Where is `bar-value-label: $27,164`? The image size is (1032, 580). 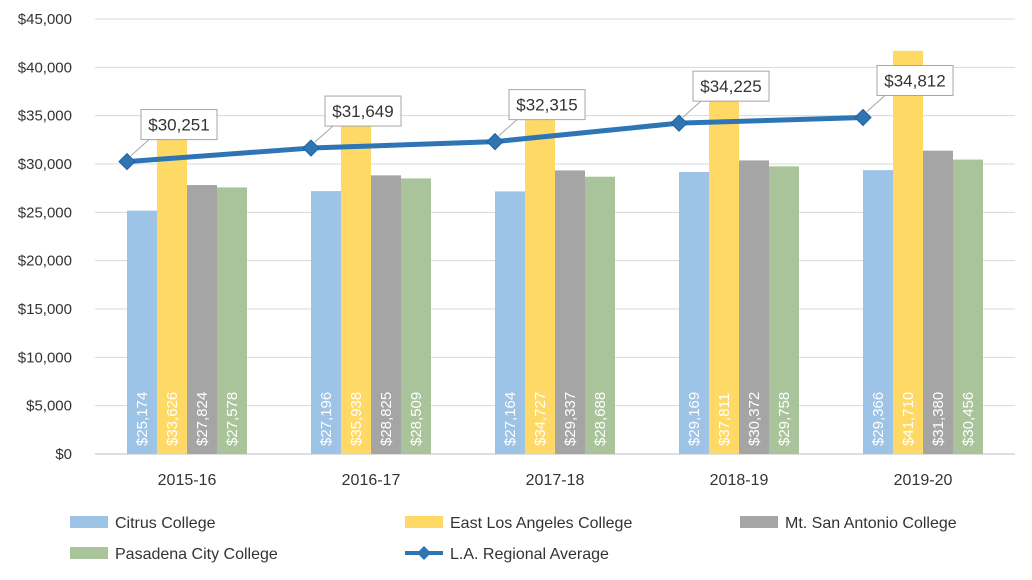 bar-value-label: $27,164 is located at coordinates (510, 419).